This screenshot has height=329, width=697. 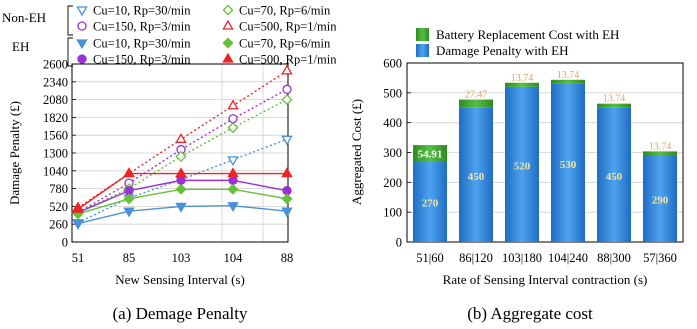 What do you see at coordinates (55, 65) in the screenshot?
I see `chart-a-y-tick-label: 2600` at bounding box center [55, 65].